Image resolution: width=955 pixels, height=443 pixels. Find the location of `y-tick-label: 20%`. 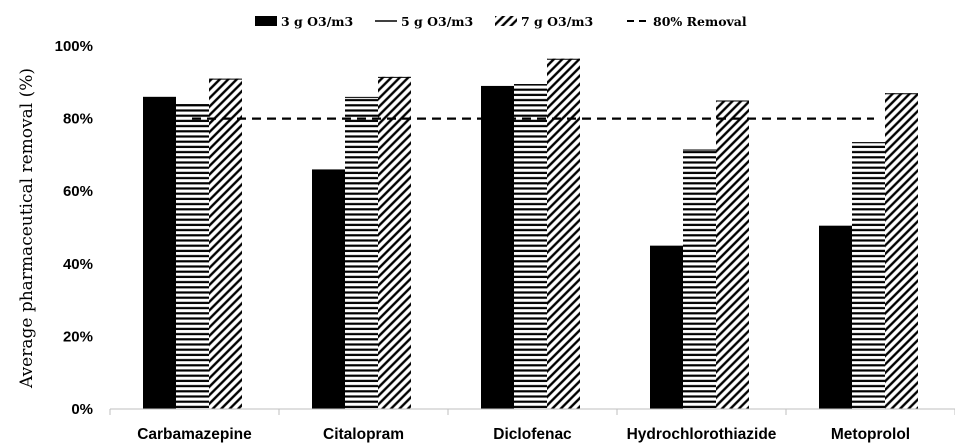

y-tick-label: 20% is located at coordinates (78, 336).